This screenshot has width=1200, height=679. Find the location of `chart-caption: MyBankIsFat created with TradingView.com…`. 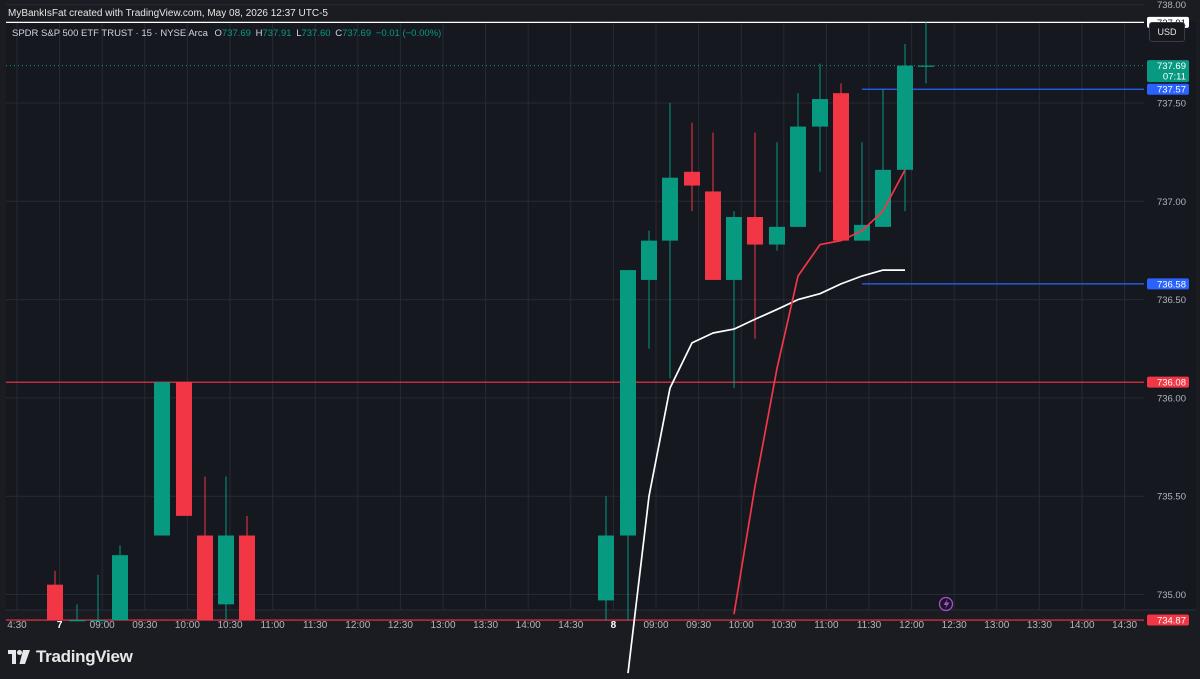

chart-caption: MyBankIsFat created with TradingView.com… is located at coordinates (168, 13).